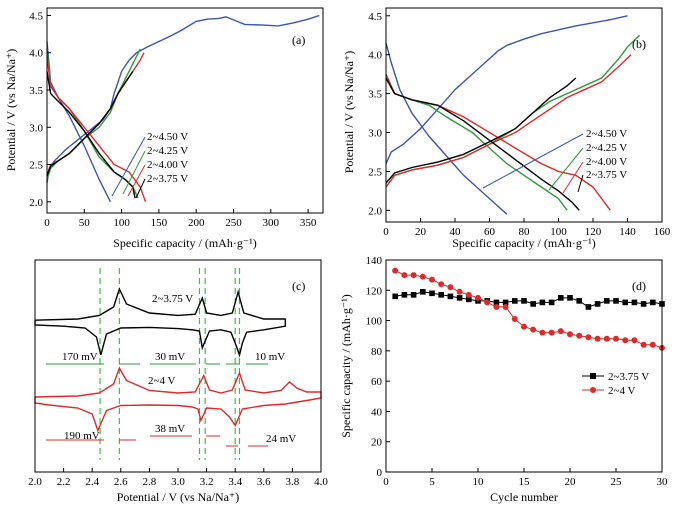  I want to click on x-tick-label: 3.8, so click(293, 482).